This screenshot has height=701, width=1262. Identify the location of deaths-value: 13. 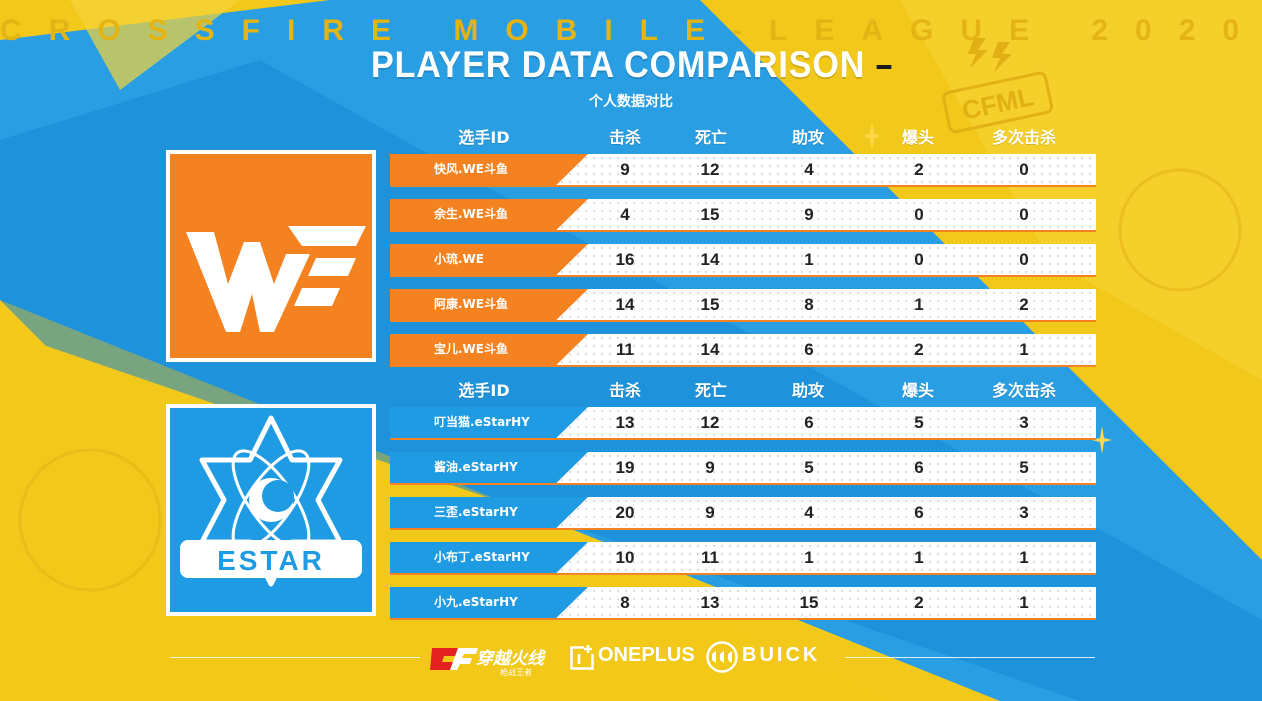
(710, 602).